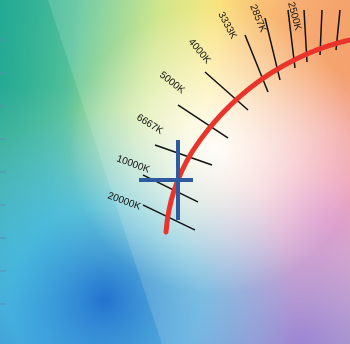 The image size is (350, 344). What do you see at coordinates (166, 180) in the screenshot?
I see `white-point-crosshair` at bounding box center [166, 180].